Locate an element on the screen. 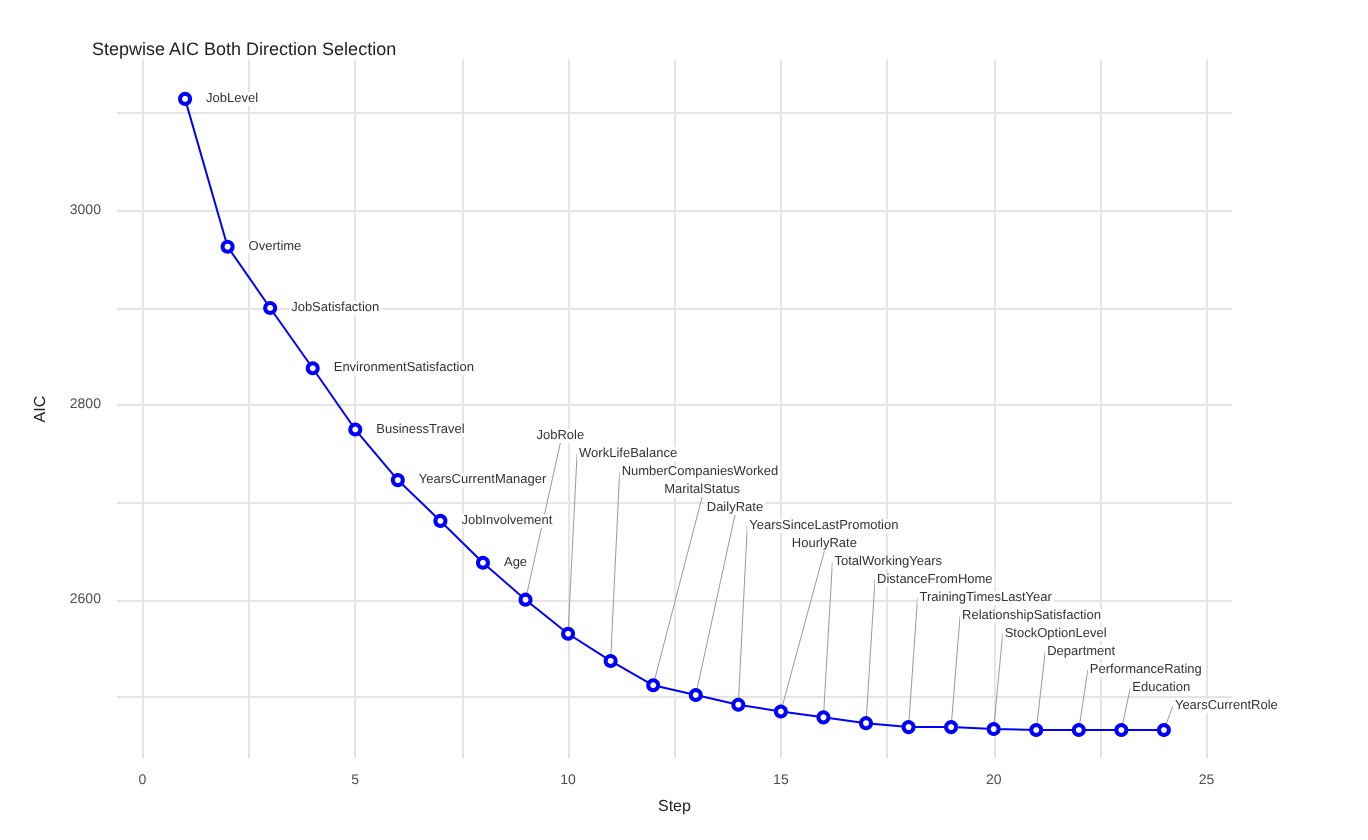 This screenshot has width=1368, height=840. y-axis-title: AIC is located at coordinates (40, 409).